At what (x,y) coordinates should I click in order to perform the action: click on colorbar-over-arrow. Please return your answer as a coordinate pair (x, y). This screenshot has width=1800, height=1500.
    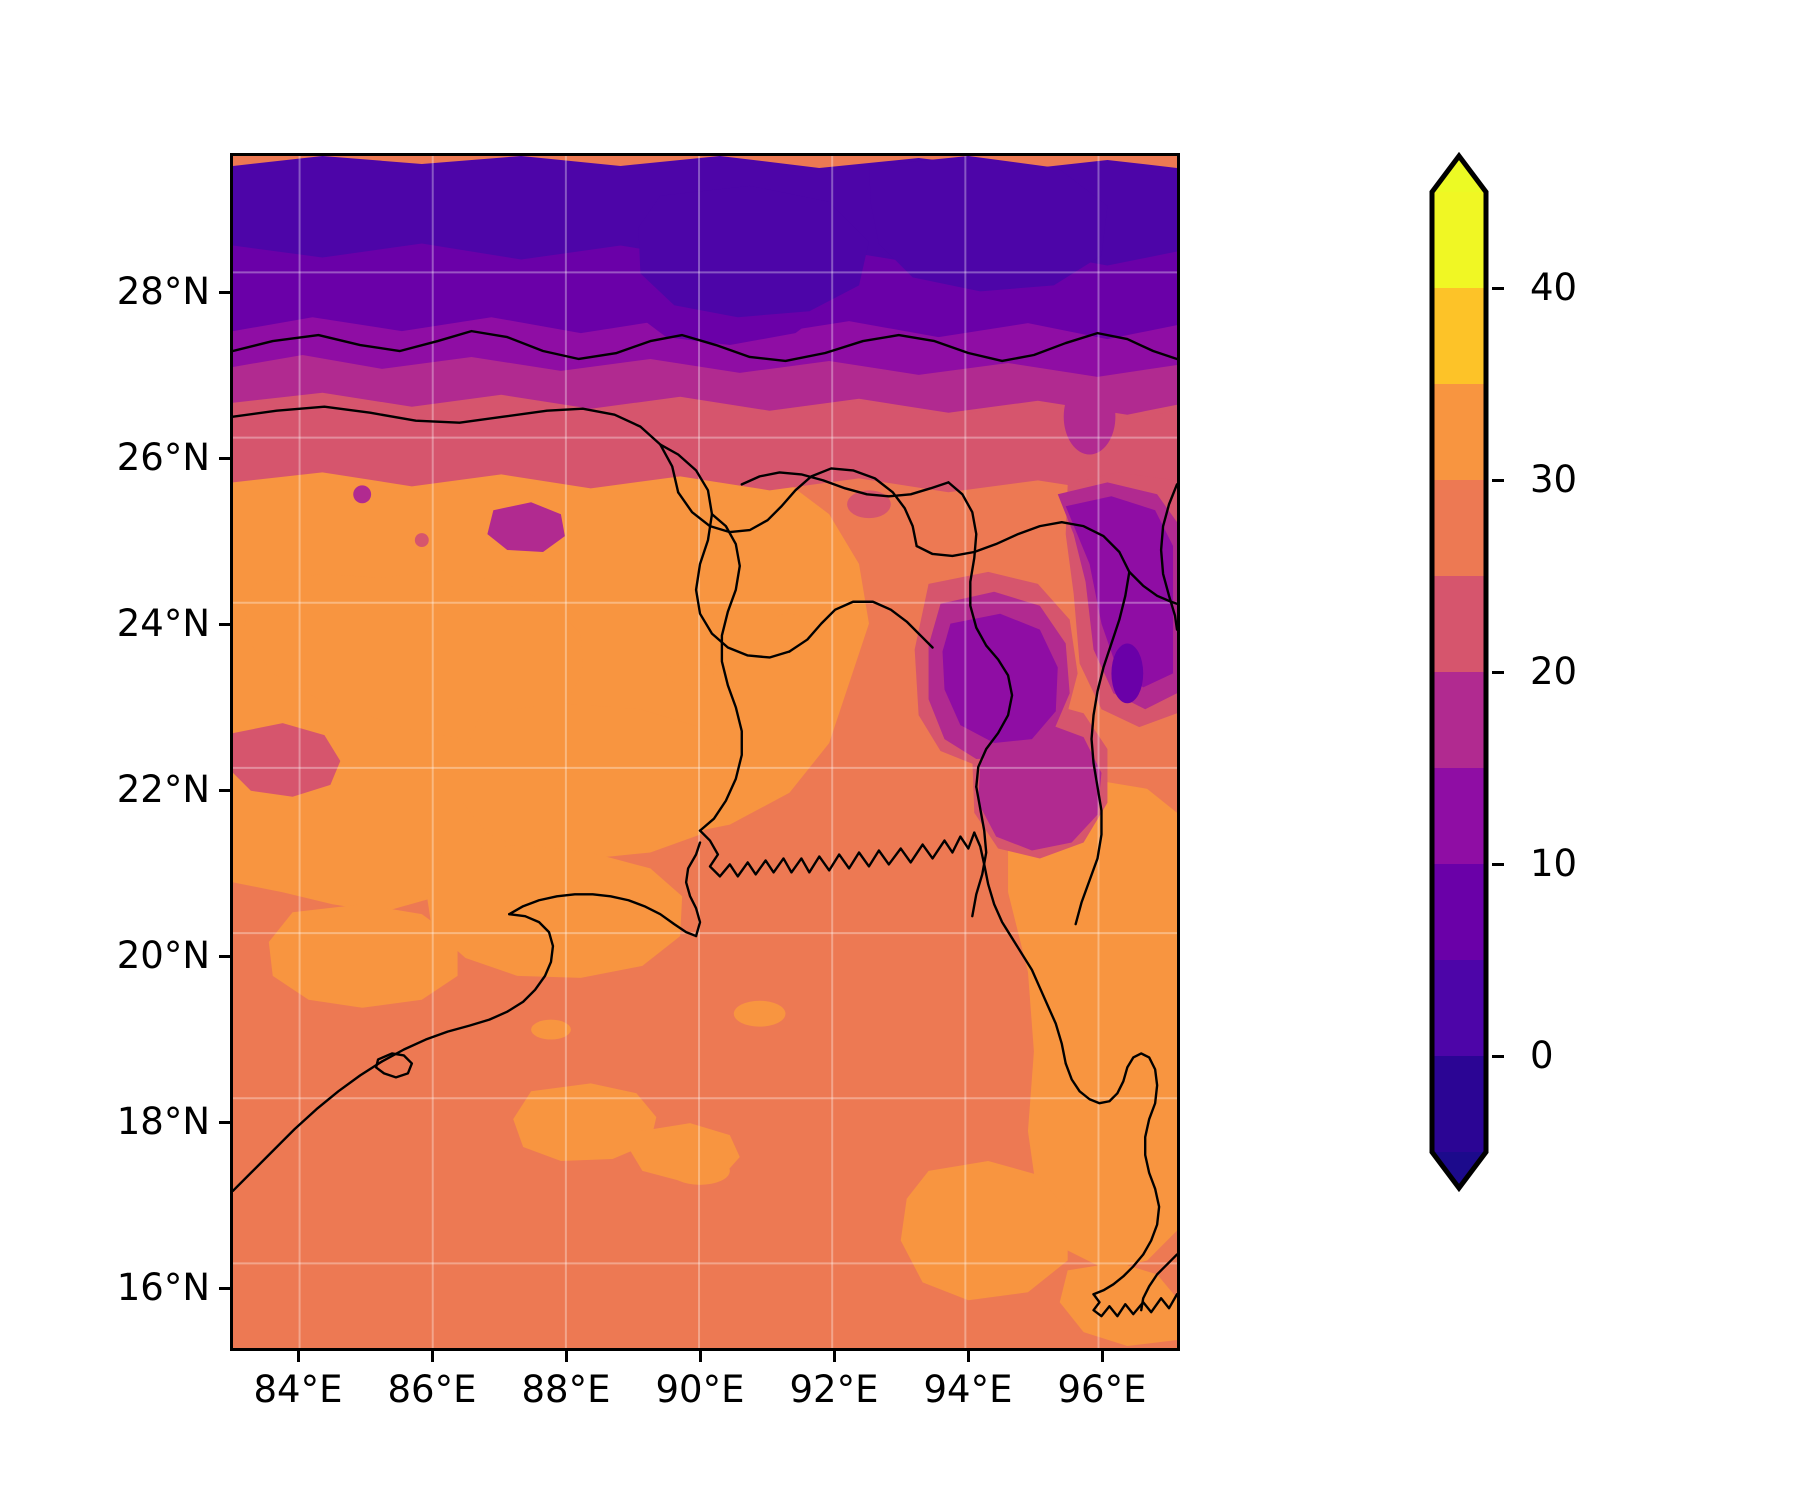
    Looking at the image, I should click on (1459, 174).